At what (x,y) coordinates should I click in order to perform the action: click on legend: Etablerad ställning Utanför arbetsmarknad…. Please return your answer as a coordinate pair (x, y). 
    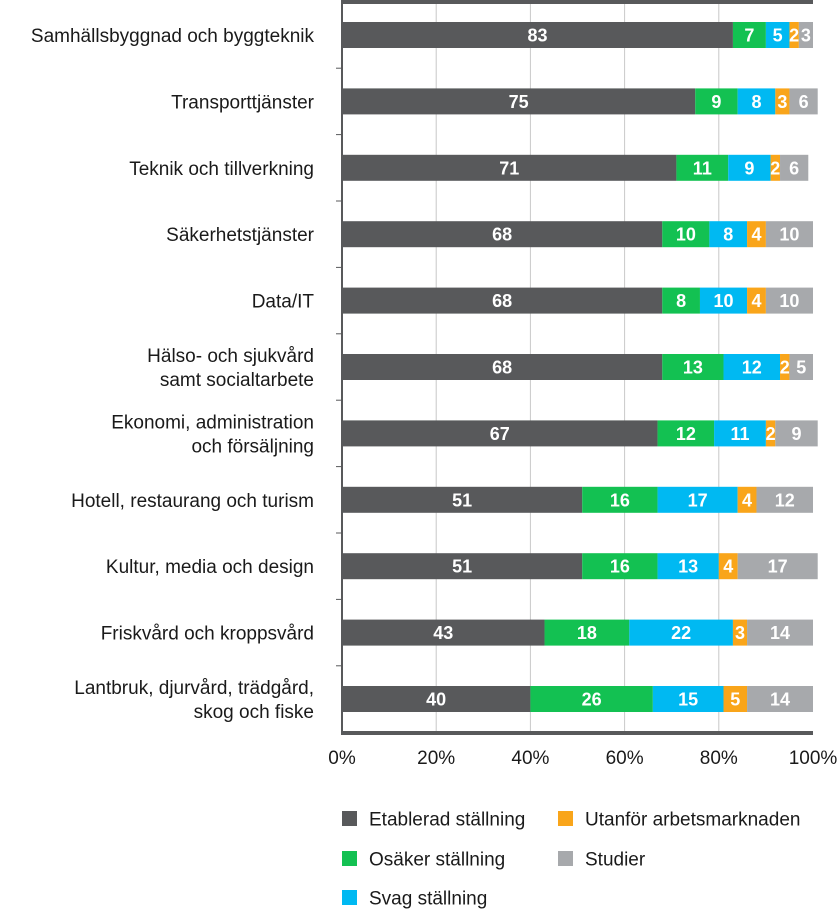
    Looking at the image, I should click on (571, 859).